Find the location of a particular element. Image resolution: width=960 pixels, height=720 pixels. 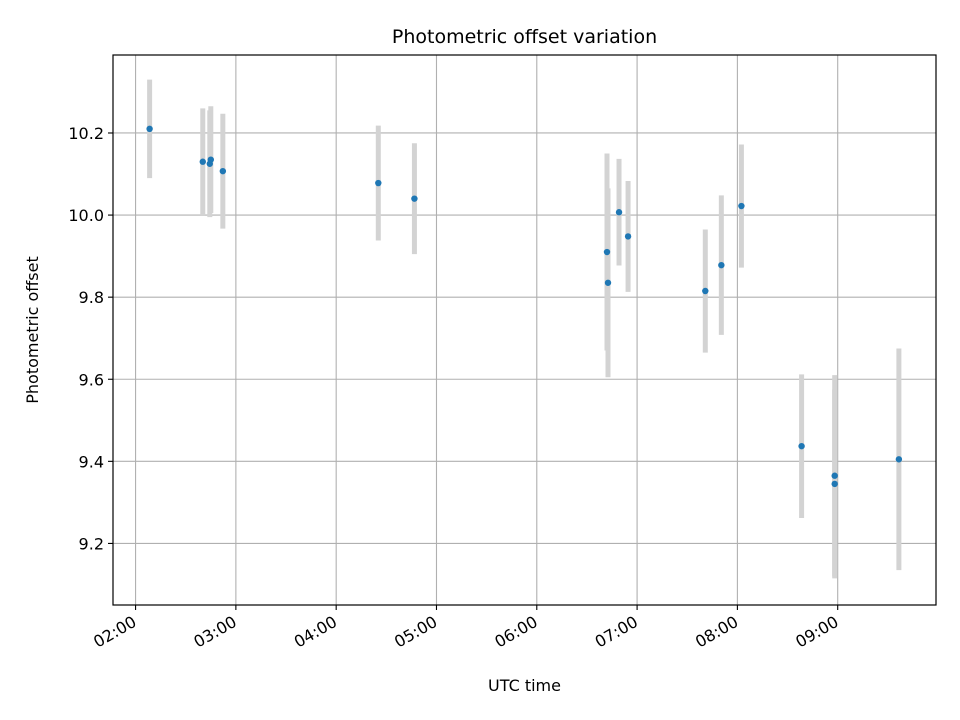

x-tick-label: 08:00 is located at coordinates (716, 632).